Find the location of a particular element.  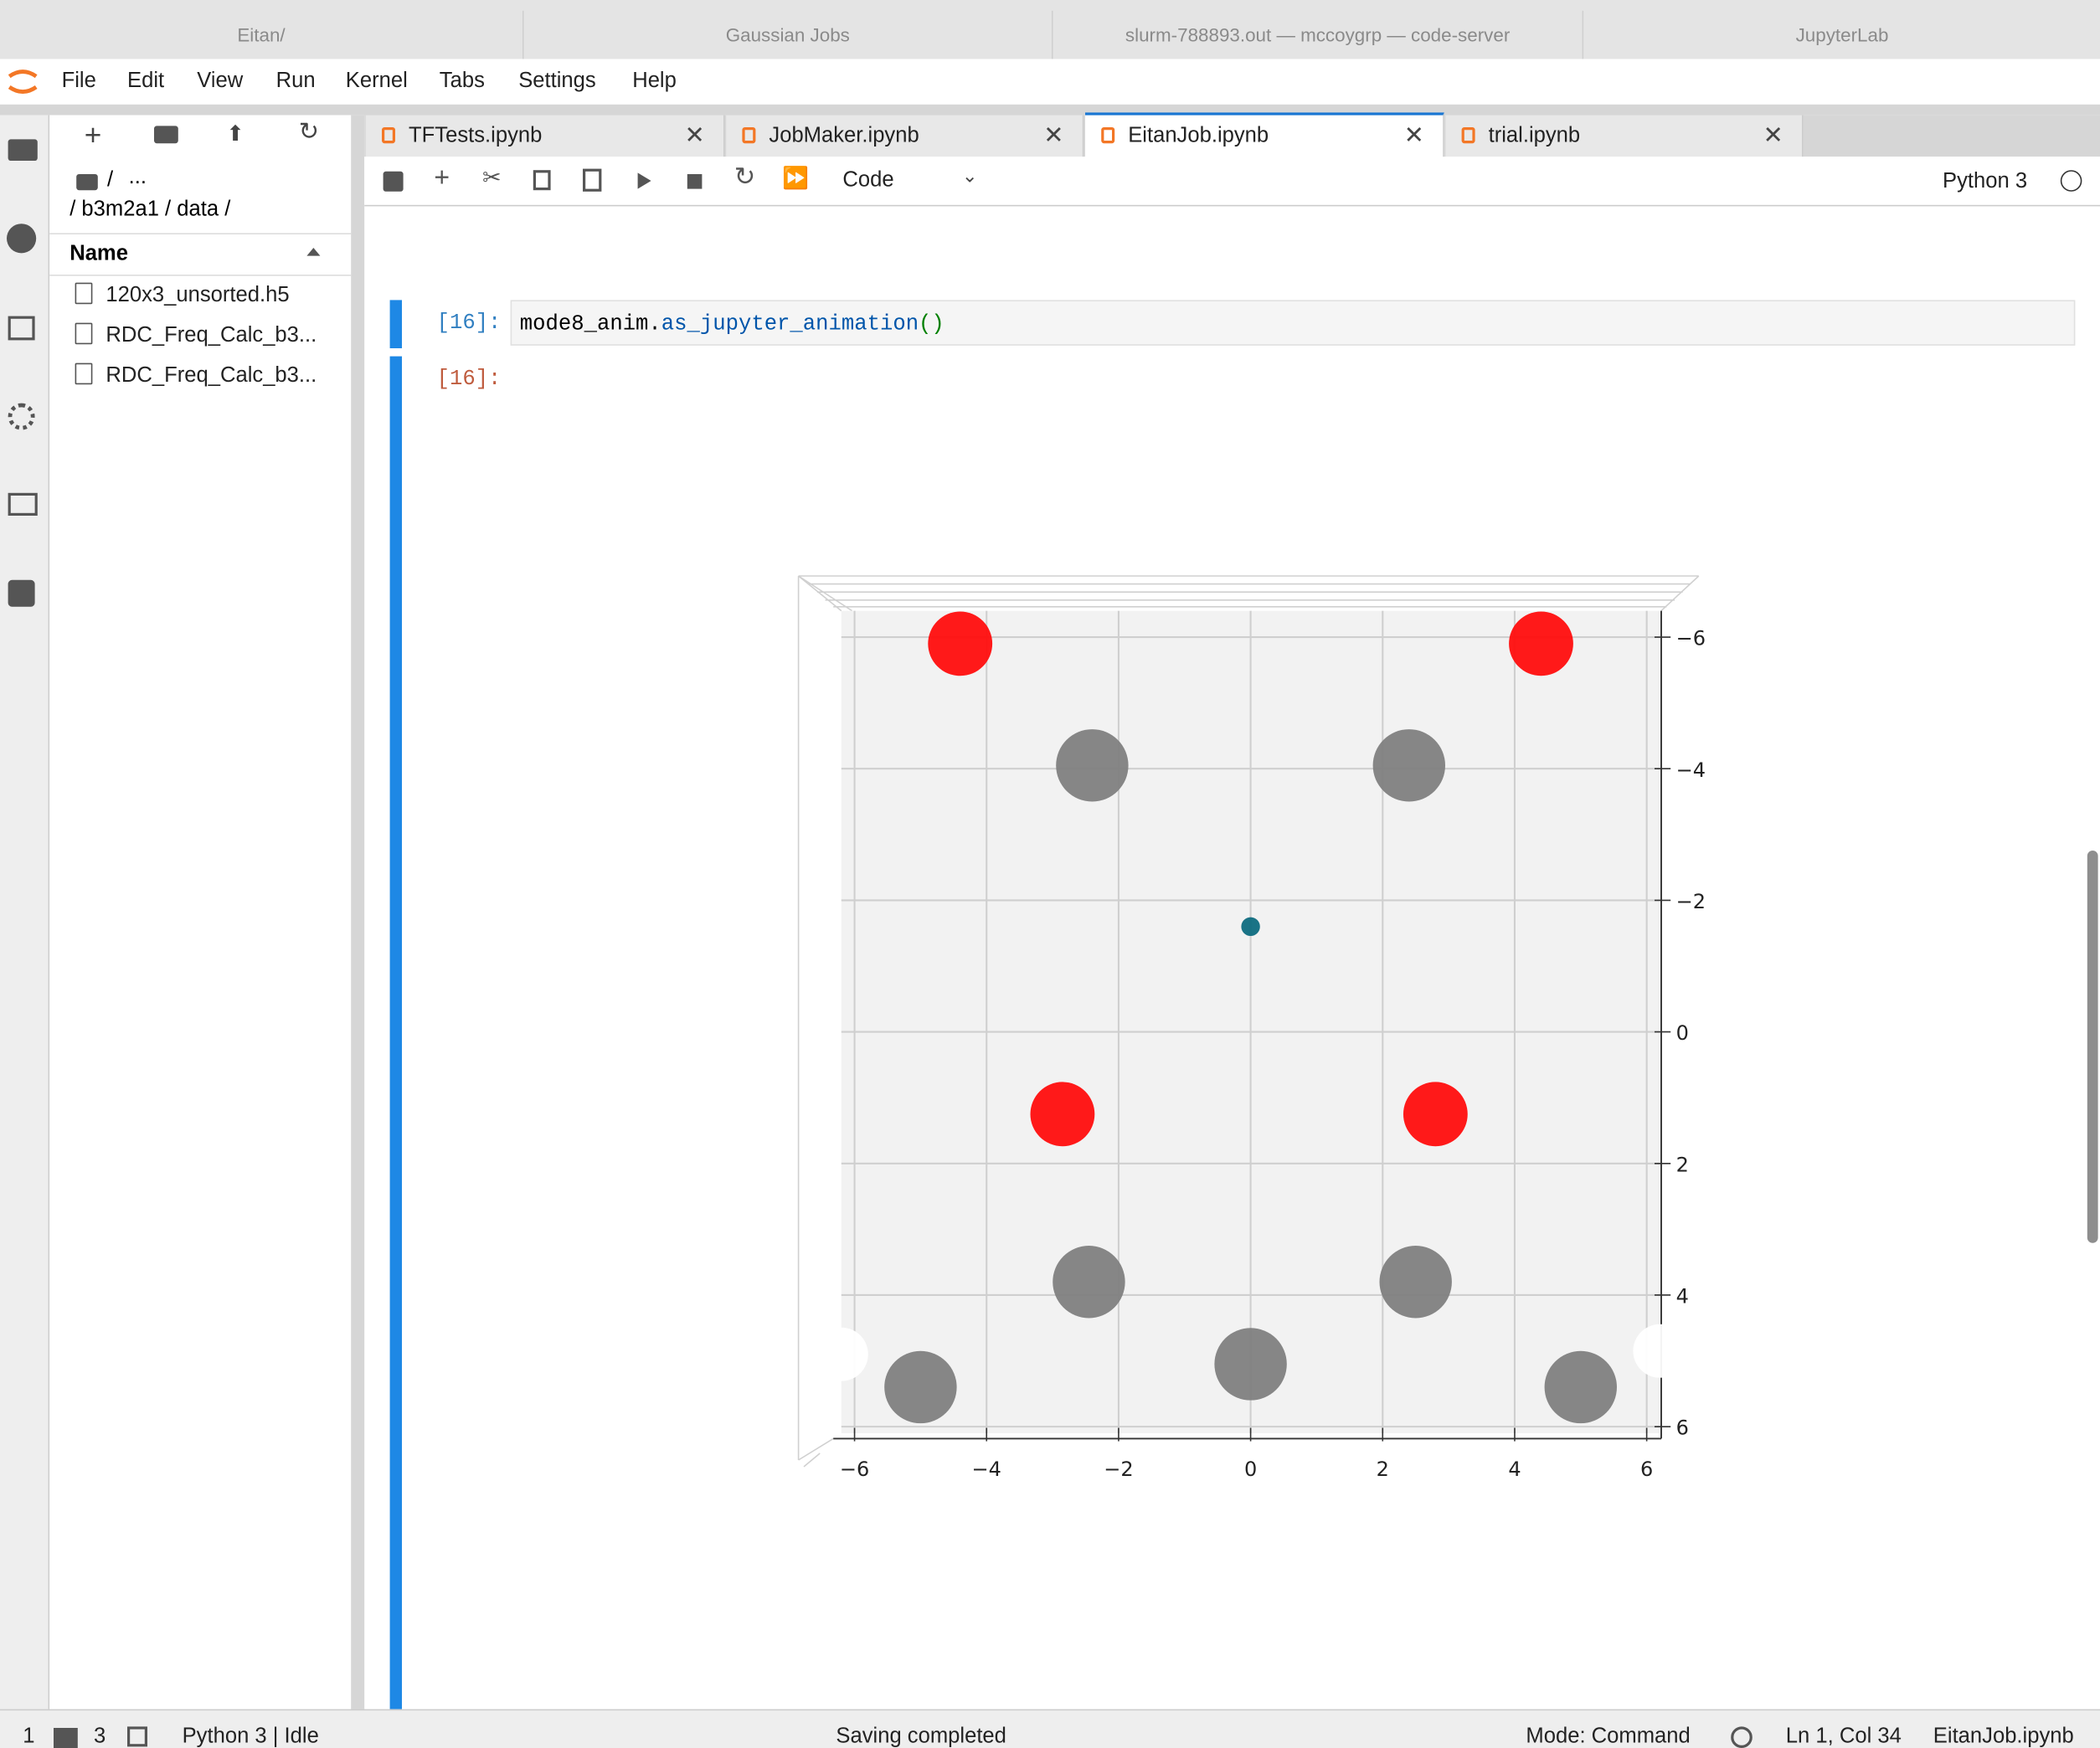

menu-item: Kernel is located at coordinates (377, 81).